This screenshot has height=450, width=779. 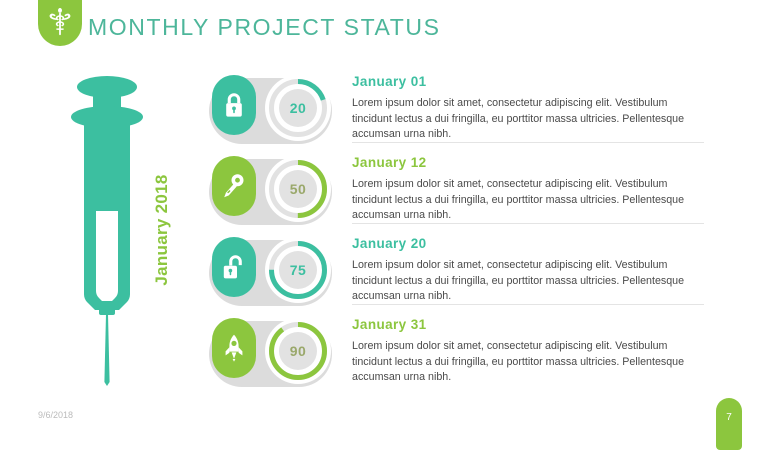 What do you see at coordinates (107, 230) in the screenshot?
I see `syringe-illustration` at bounding box center [107, 230].